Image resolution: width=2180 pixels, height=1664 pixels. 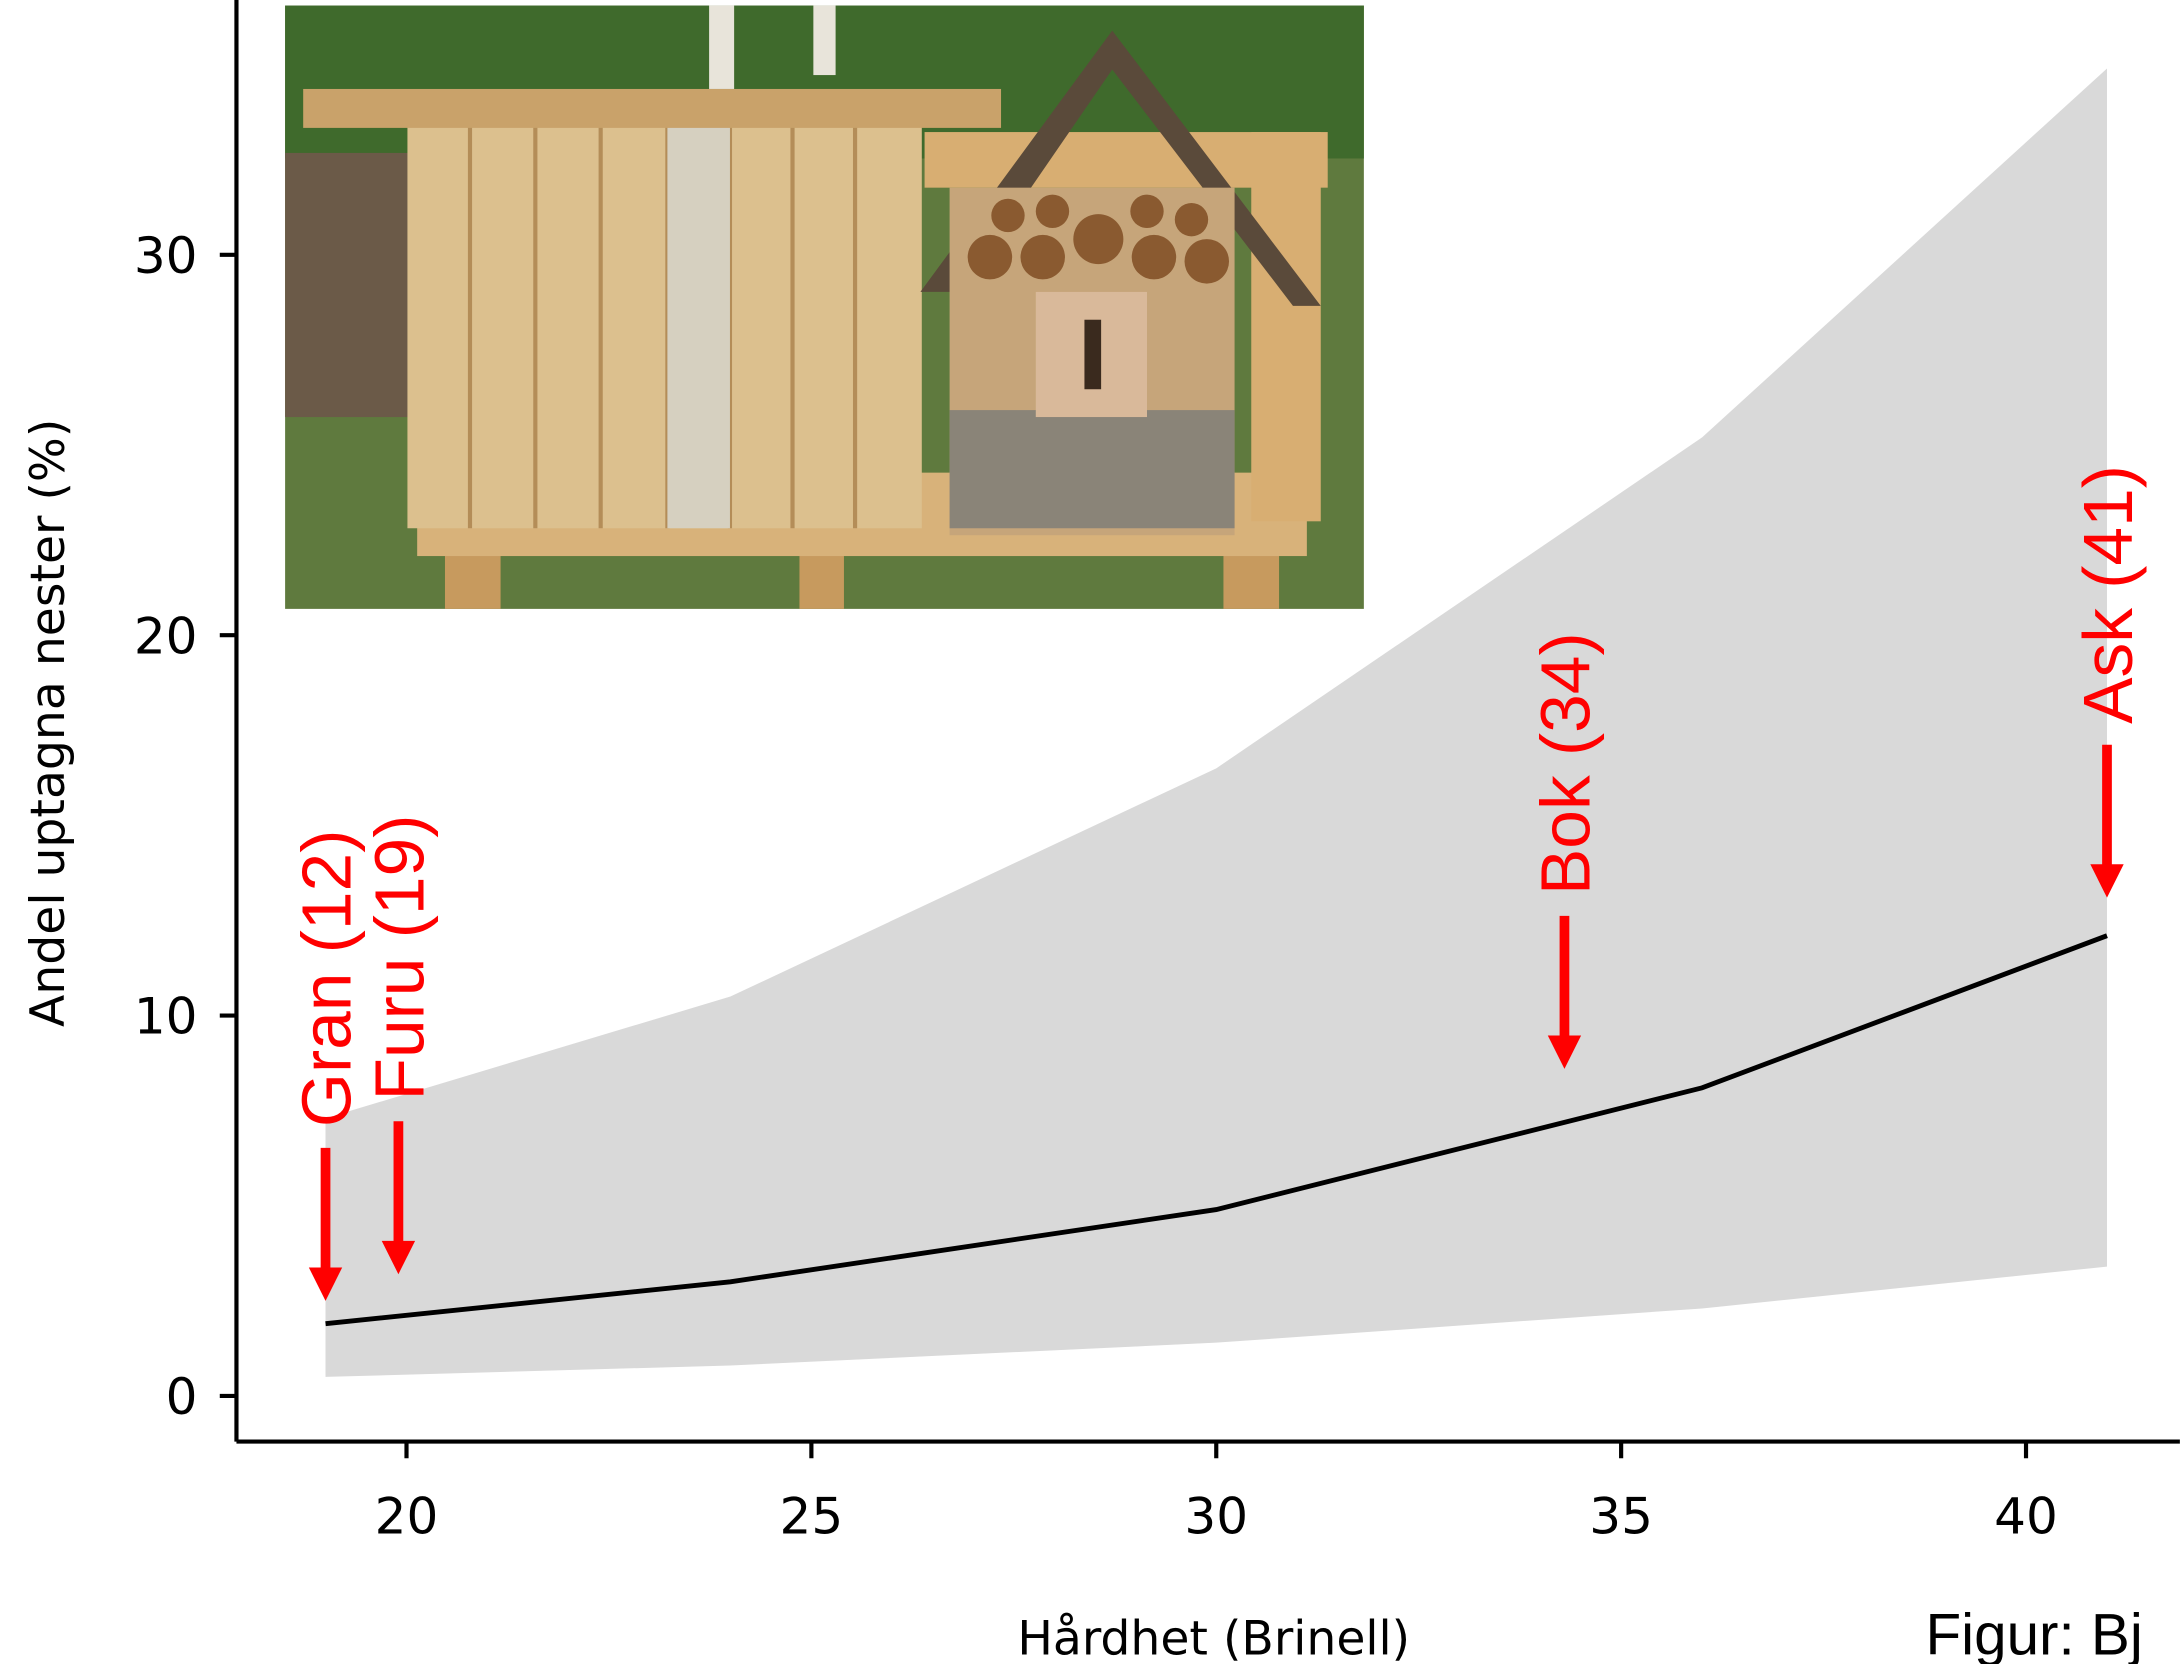 I want to click on y-axis-label: Andel uptagna nester (%), so click(x=48, y=723).